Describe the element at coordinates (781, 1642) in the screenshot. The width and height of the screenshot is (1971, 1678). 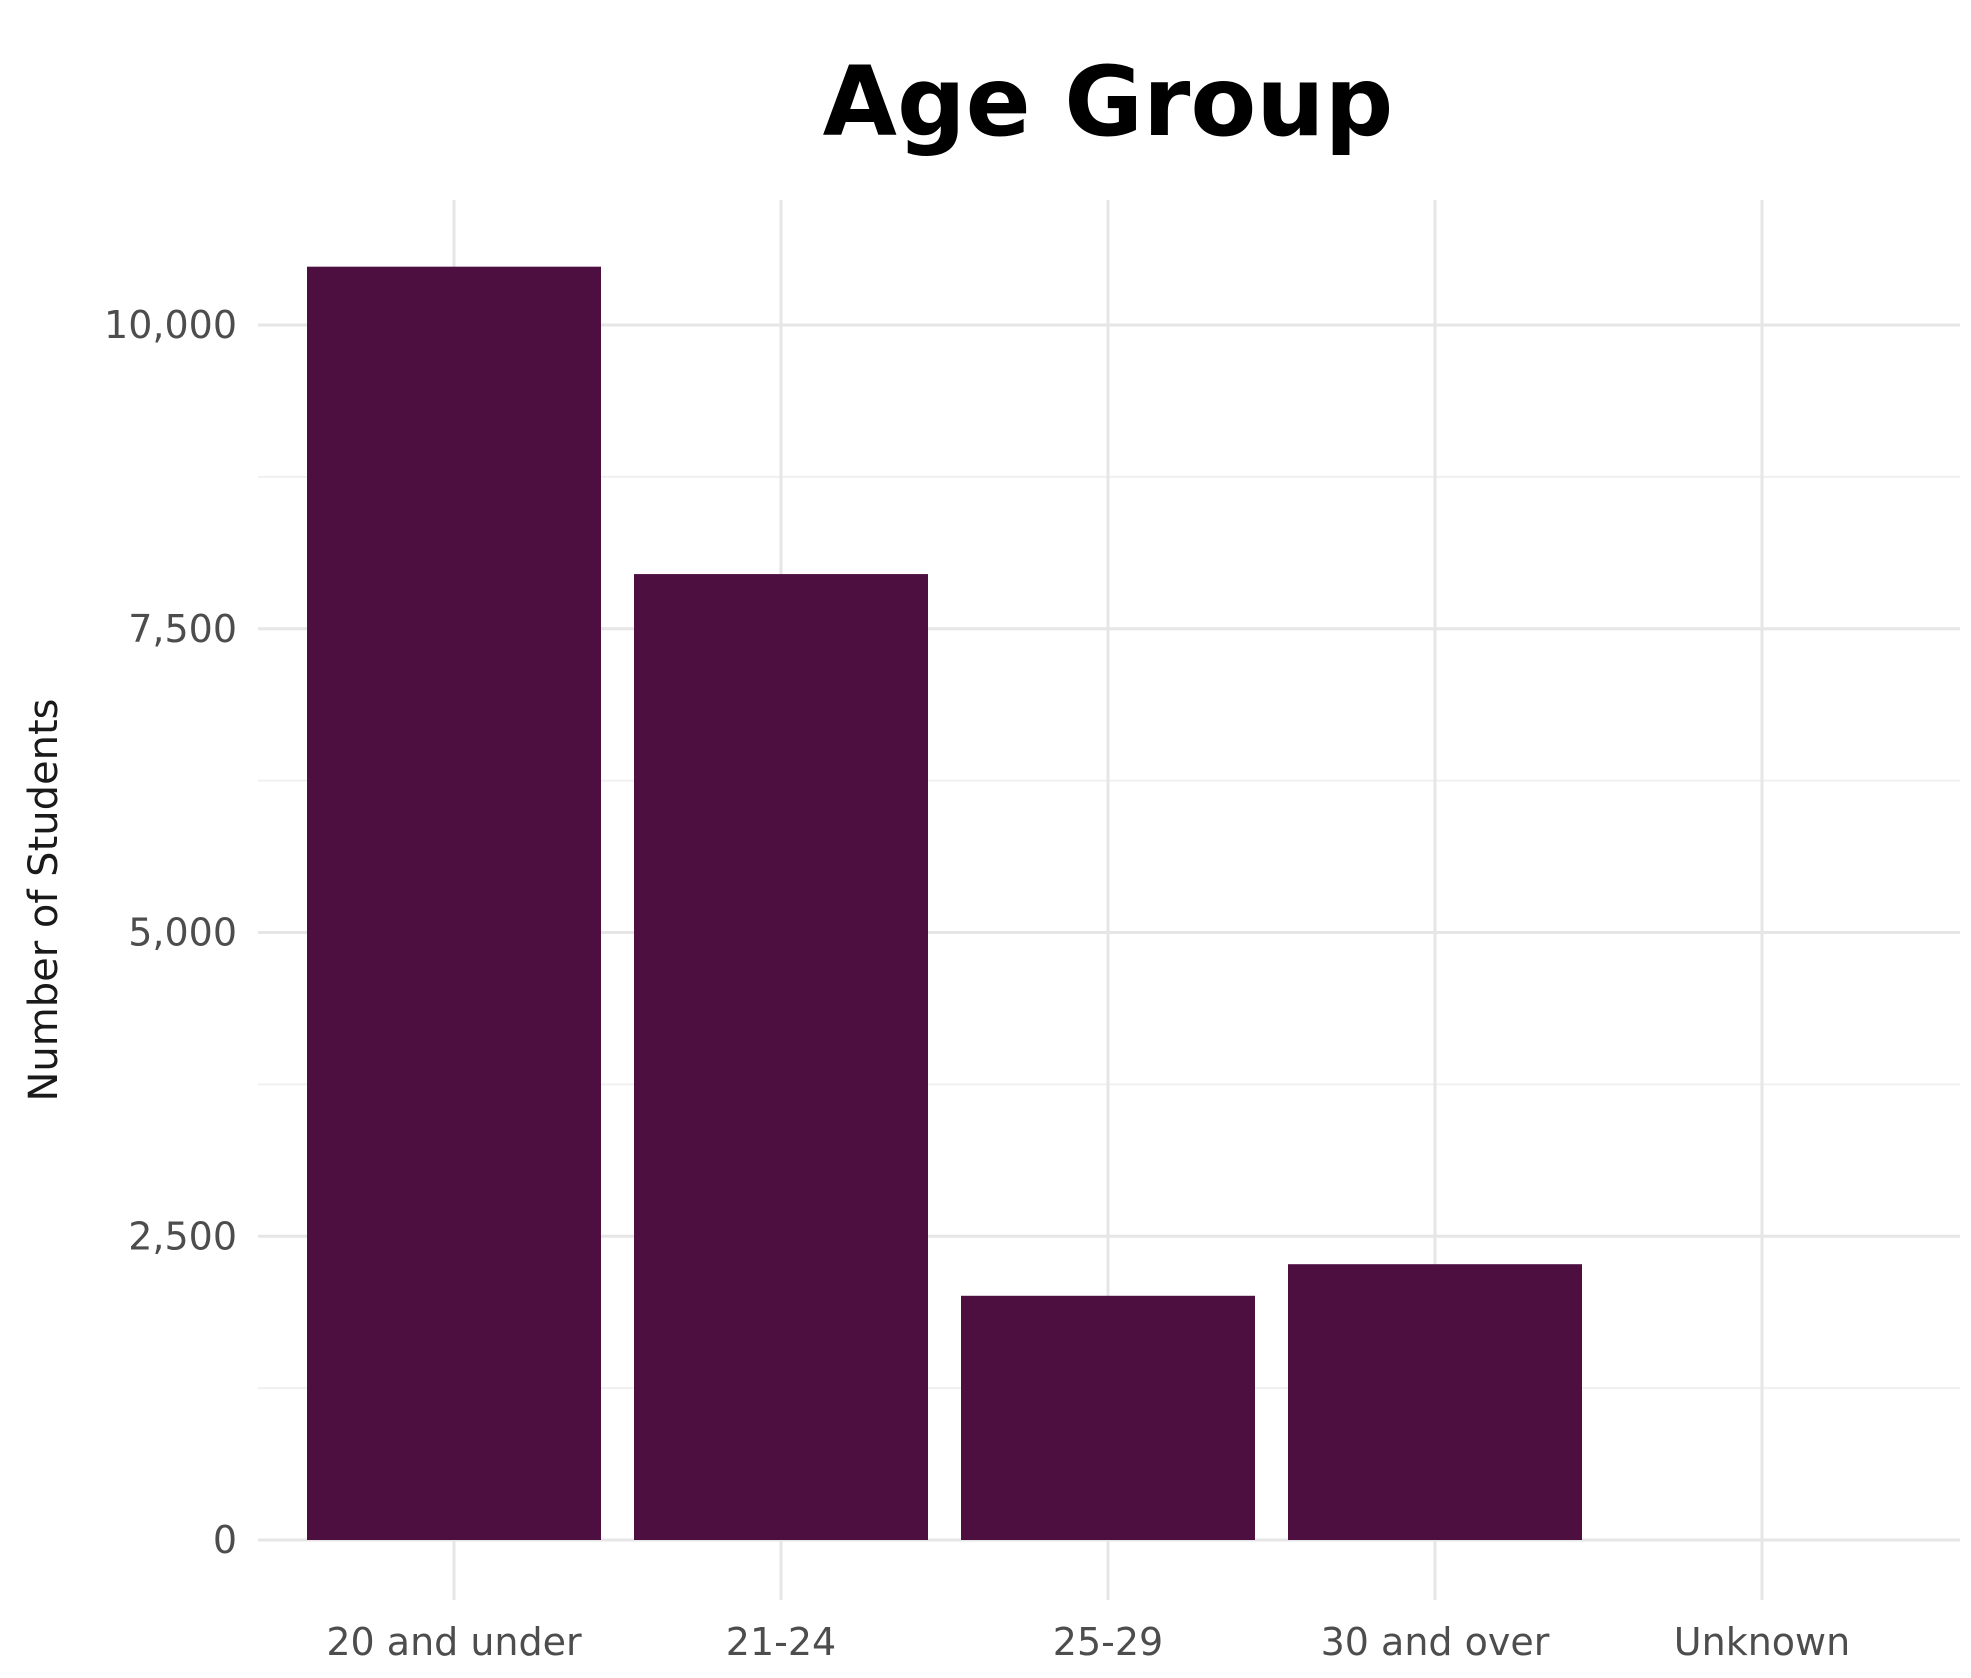
I see `x-tick-label: 21-24` at that location.